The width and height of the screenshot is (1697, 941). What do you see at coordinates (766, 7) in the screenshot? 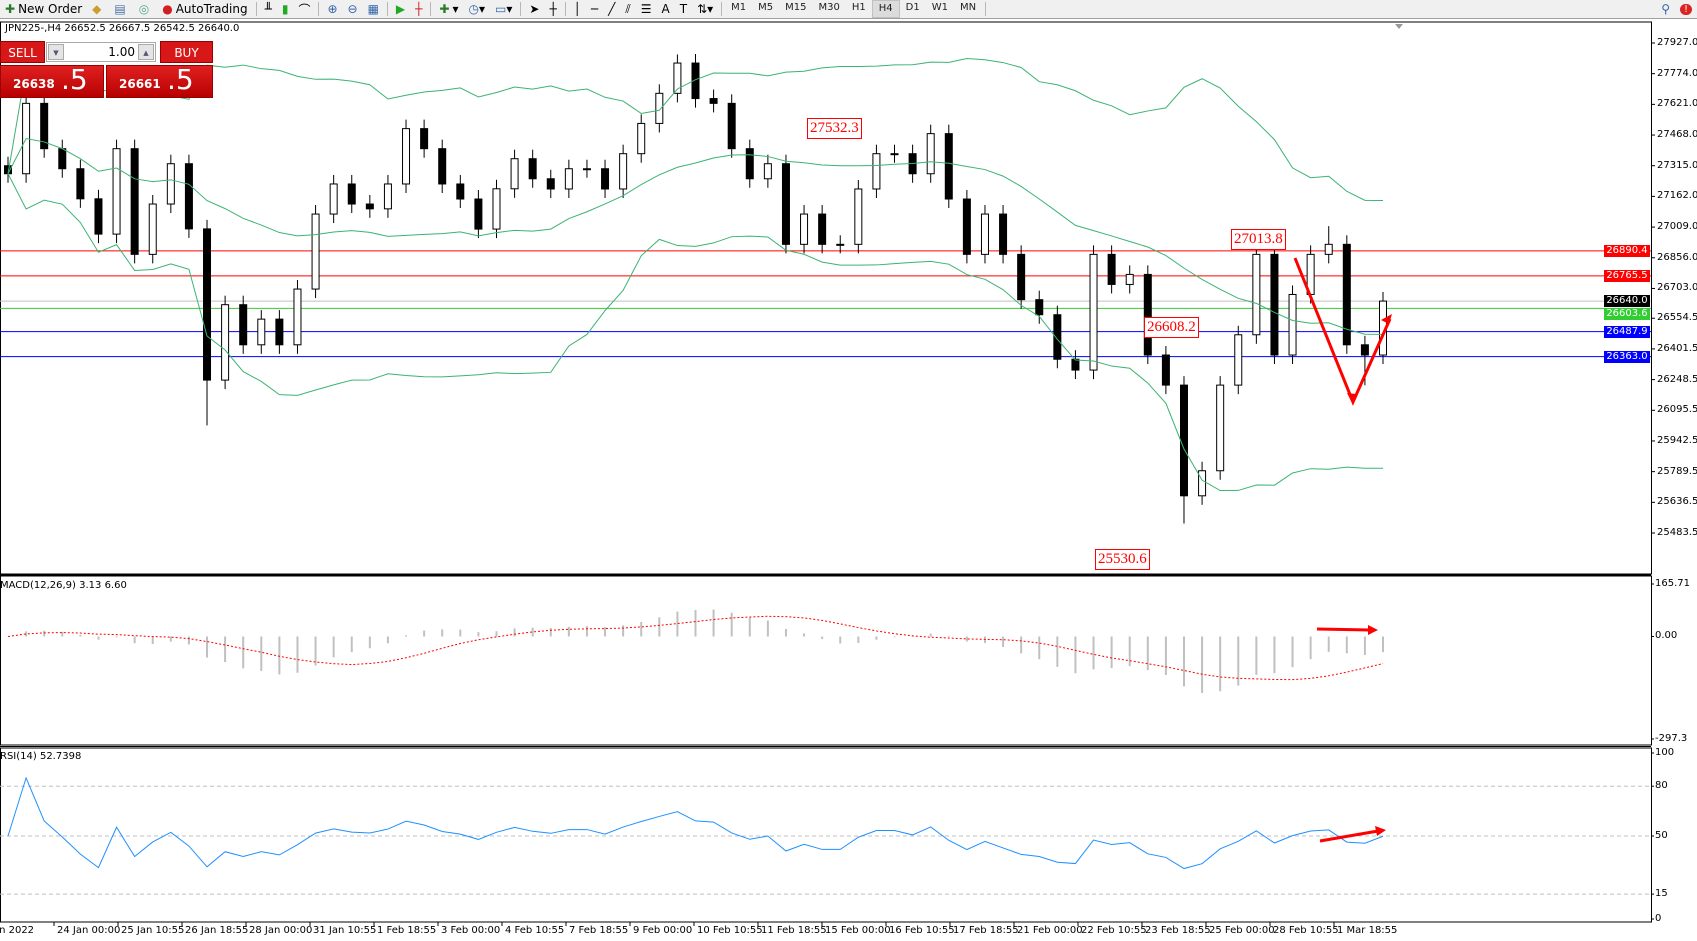
I see `timeframe-m5: M5` at bounding box center [766, 7].